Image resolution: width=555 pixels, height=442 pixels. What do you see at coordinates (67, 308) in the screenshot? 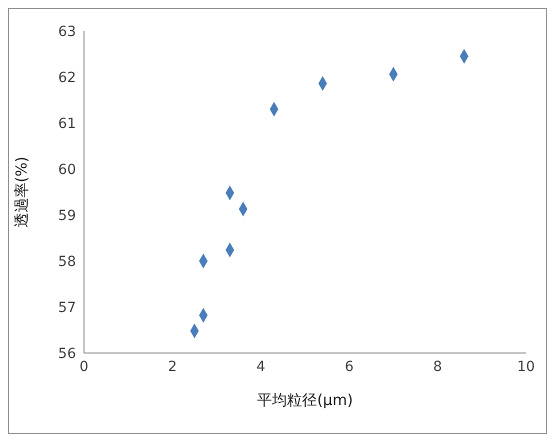
I see `y-tick-label: 57` at bounding box center [67, 308].